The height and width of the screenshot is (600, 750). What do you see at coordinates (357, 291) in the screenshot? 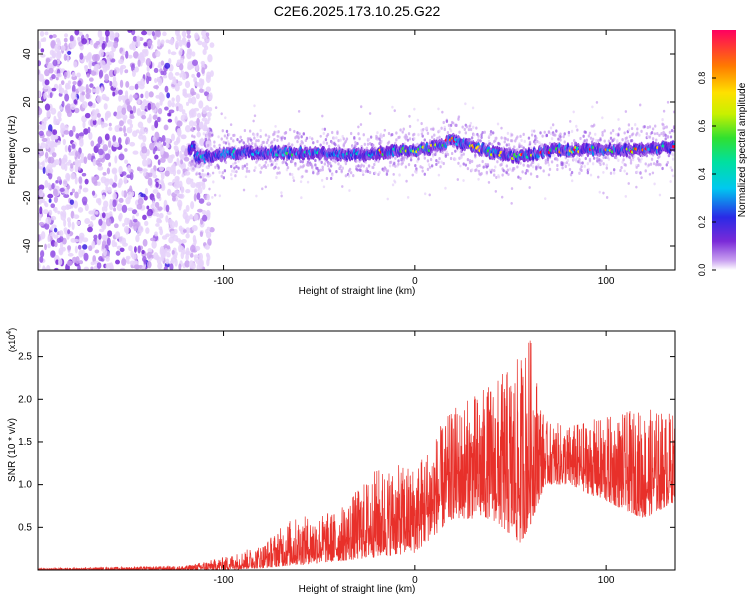
I see `spectrogram-xlabel: Height of straight line (km)` at bounding box center [357, 291].